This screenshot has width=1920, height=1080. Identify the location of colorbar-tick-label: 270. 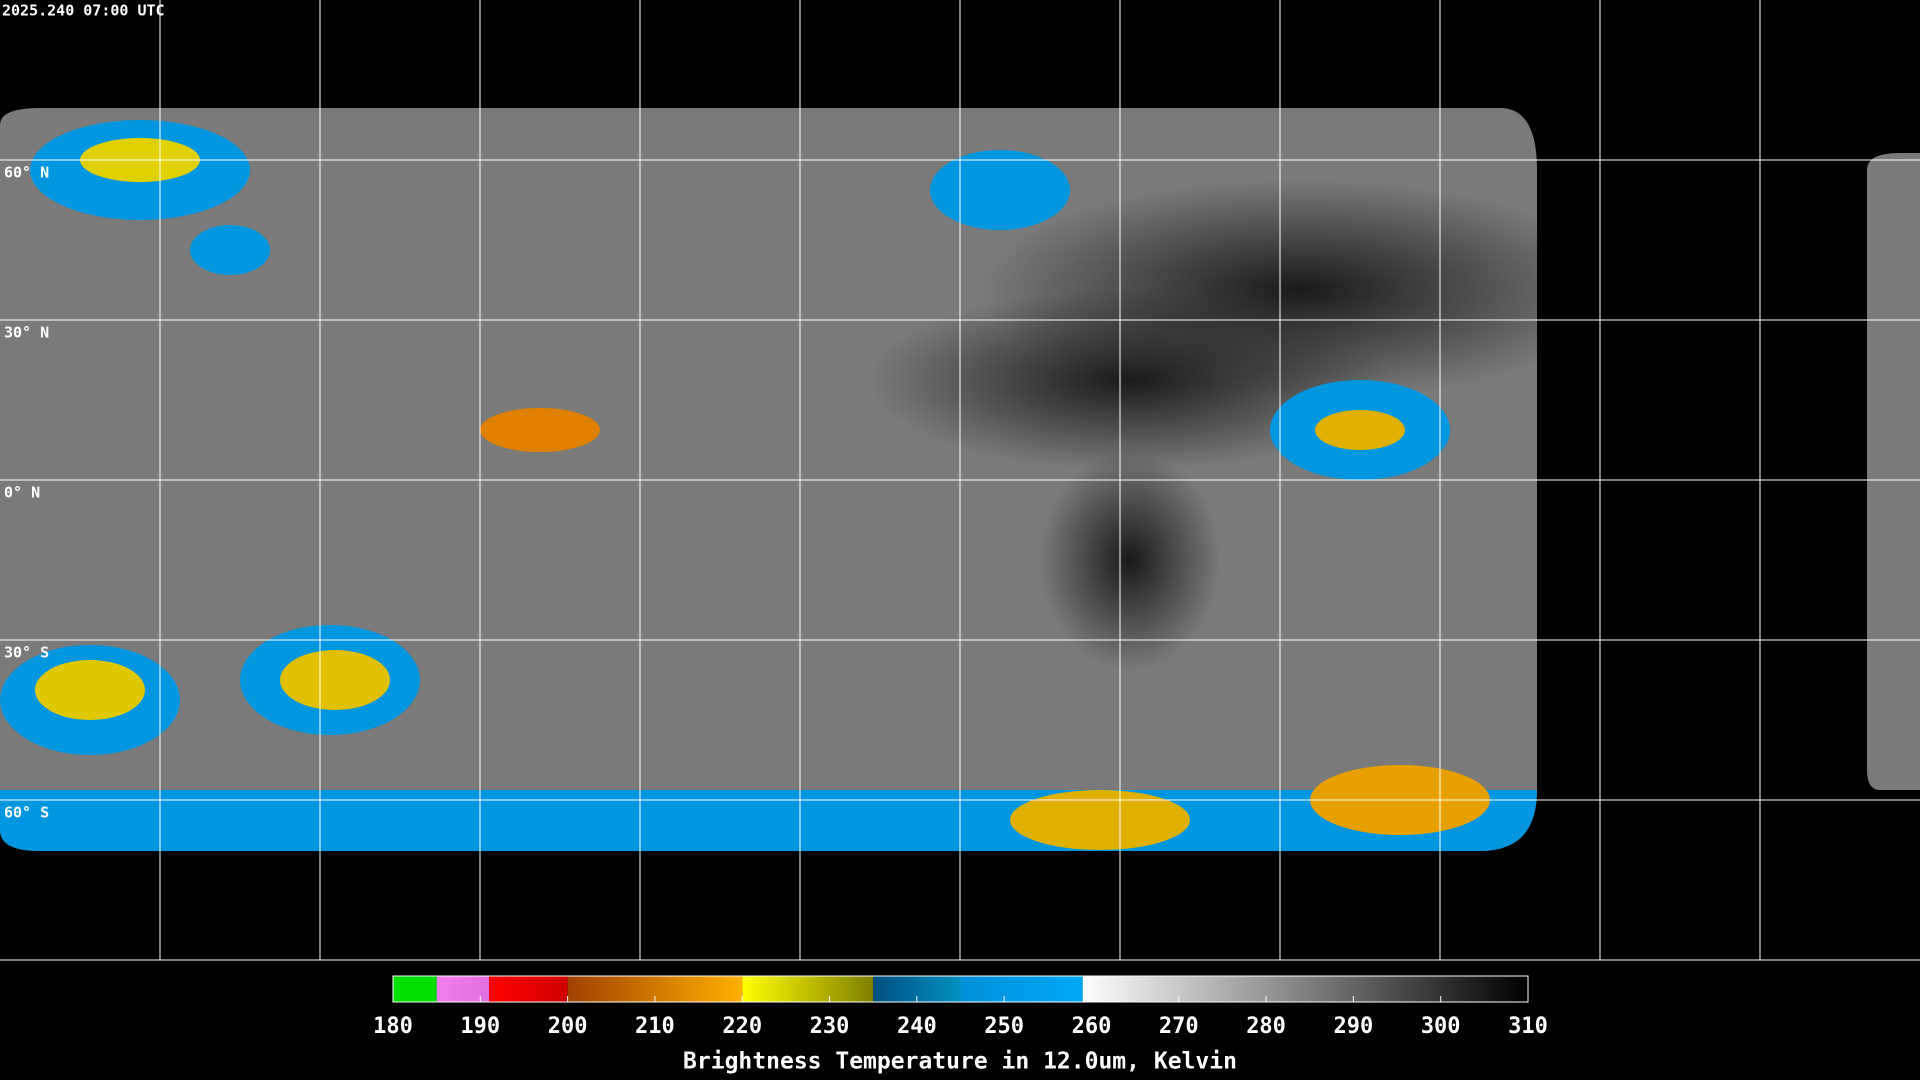
(1179, 1026).